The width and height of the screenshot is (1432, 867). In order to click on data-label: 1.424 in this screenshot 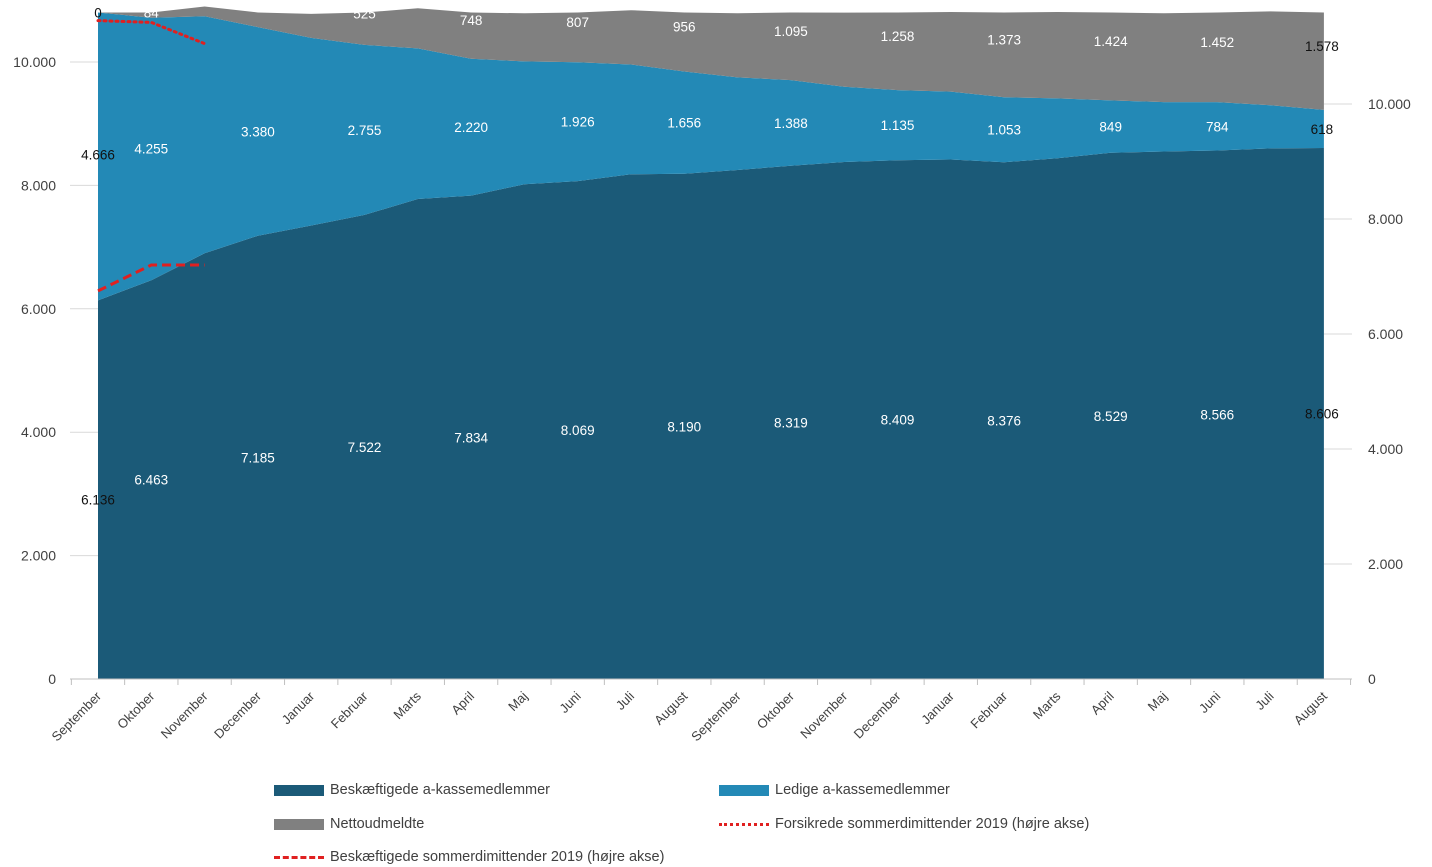, I will do `click(1111, 41)`.